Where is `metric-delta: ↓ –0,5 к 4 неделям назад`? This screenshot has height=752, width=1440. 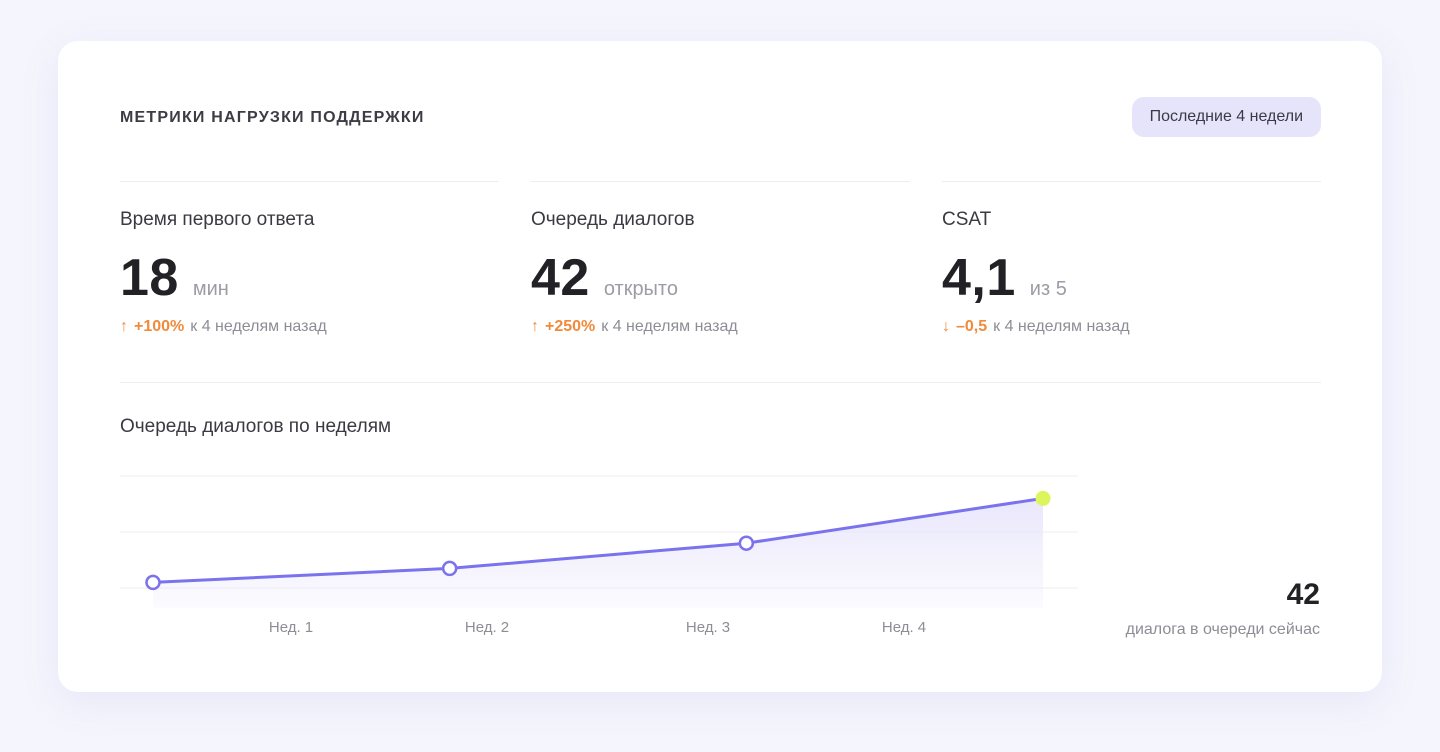
metric-delta: ↓ –0,5 к 4 неделям назад is located at coordinates (1036, 327).